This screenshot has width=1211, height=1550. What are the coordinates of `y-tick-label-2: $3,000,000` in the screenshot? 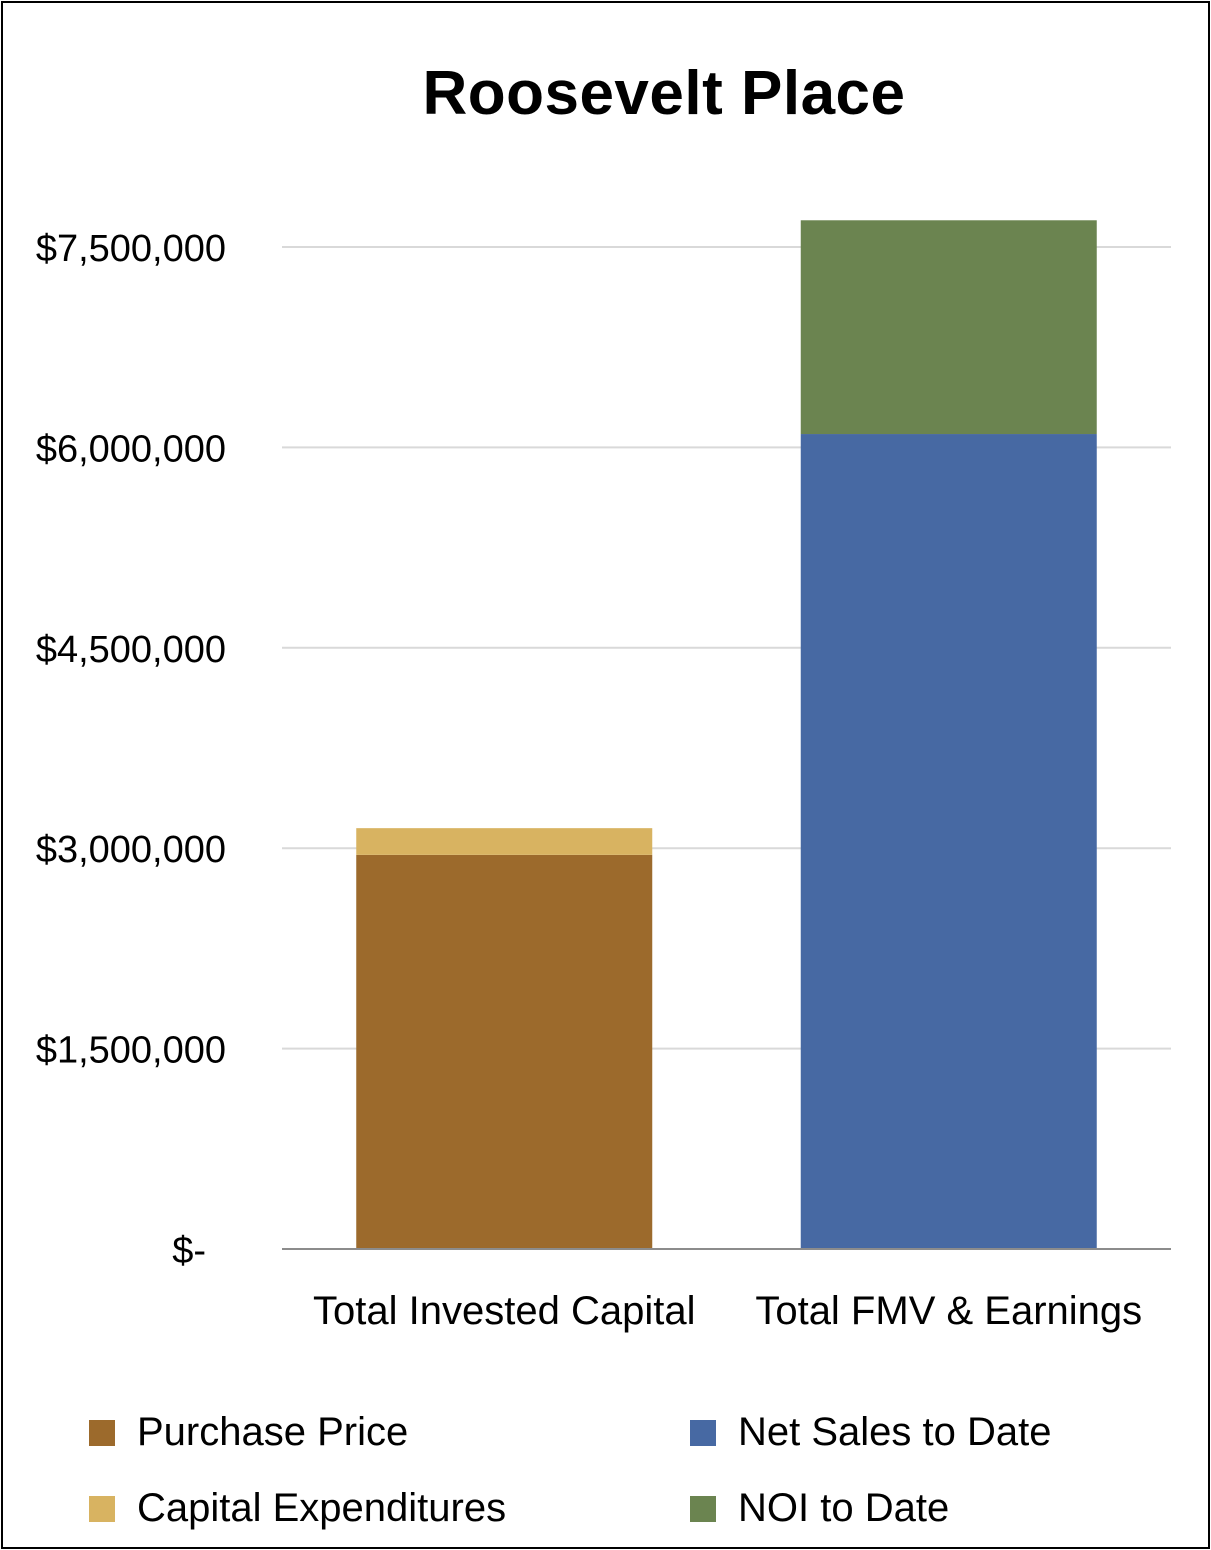 It's located at (131, 850).